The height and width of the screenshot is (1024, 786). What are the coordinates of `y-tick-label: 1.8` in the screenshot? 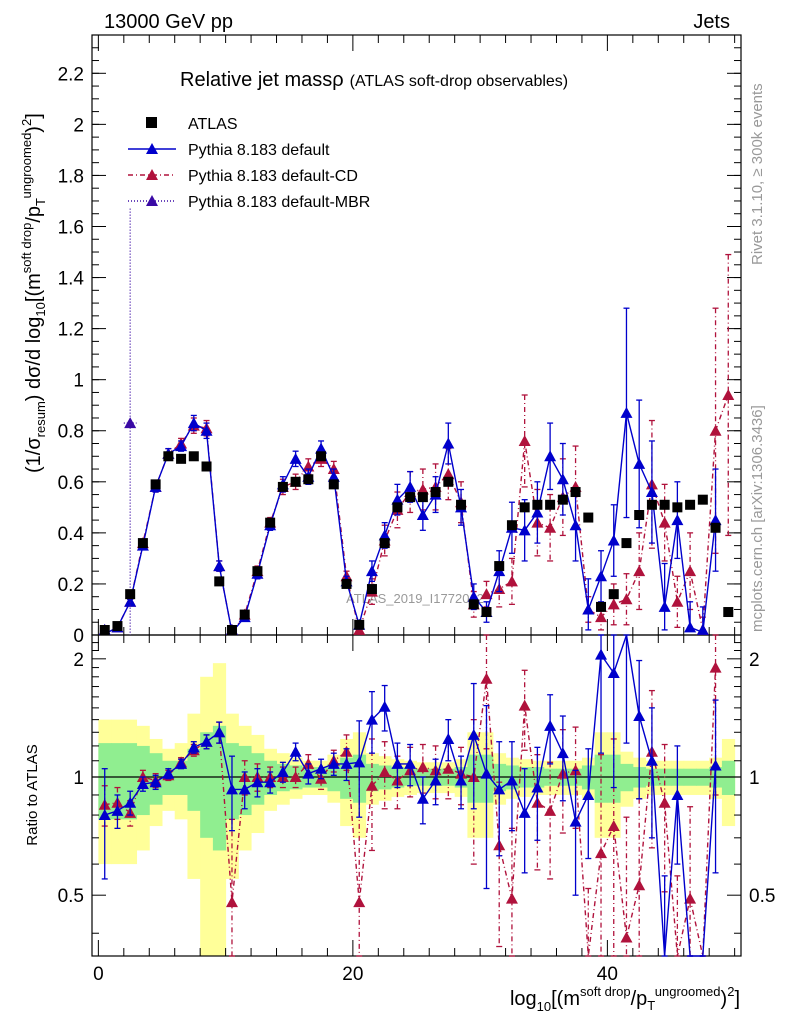 It's located at (71, 176).